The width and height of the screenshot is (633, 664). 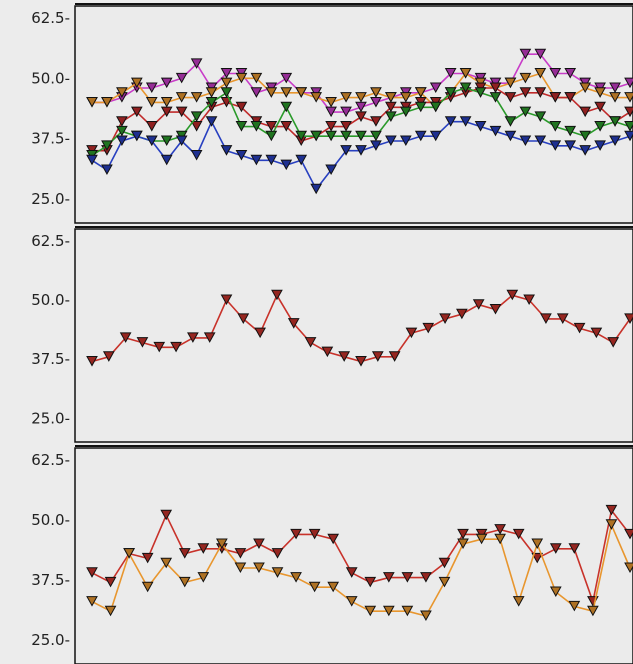 What do you see at coordinates (50, 78) in the screenshot?
I see `y-tick-label: 50.0-` at bounding box center [50, 78].